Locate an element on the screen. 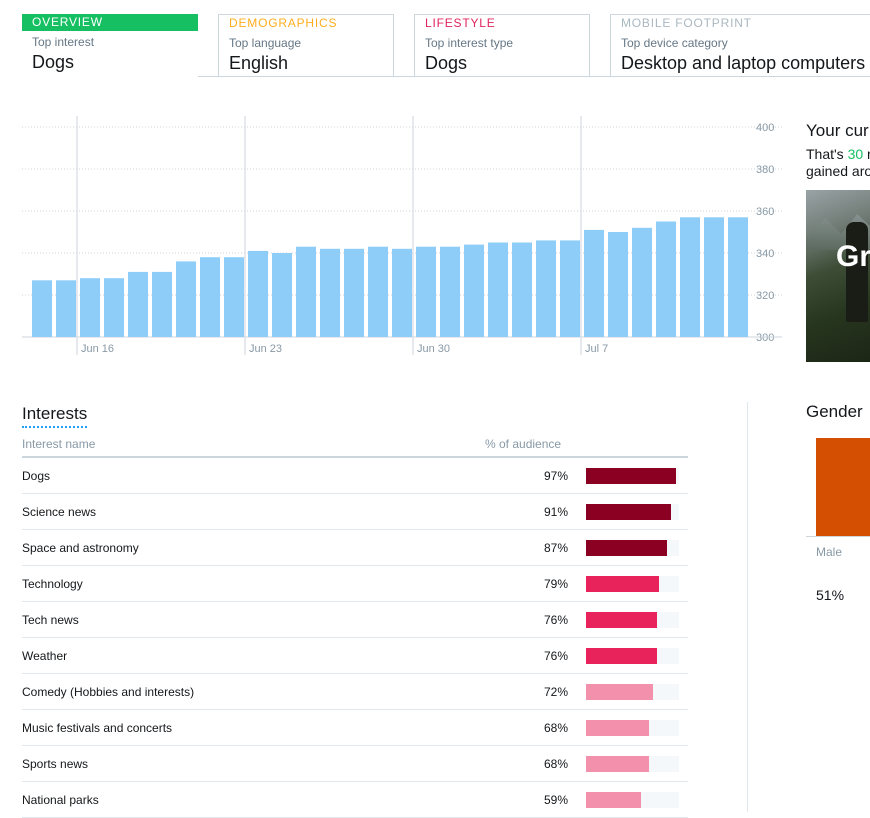 This screenshot has width=870, height=818. interest-name: Comedy (Hobbies and interests) is located at coordinates (108, 692).